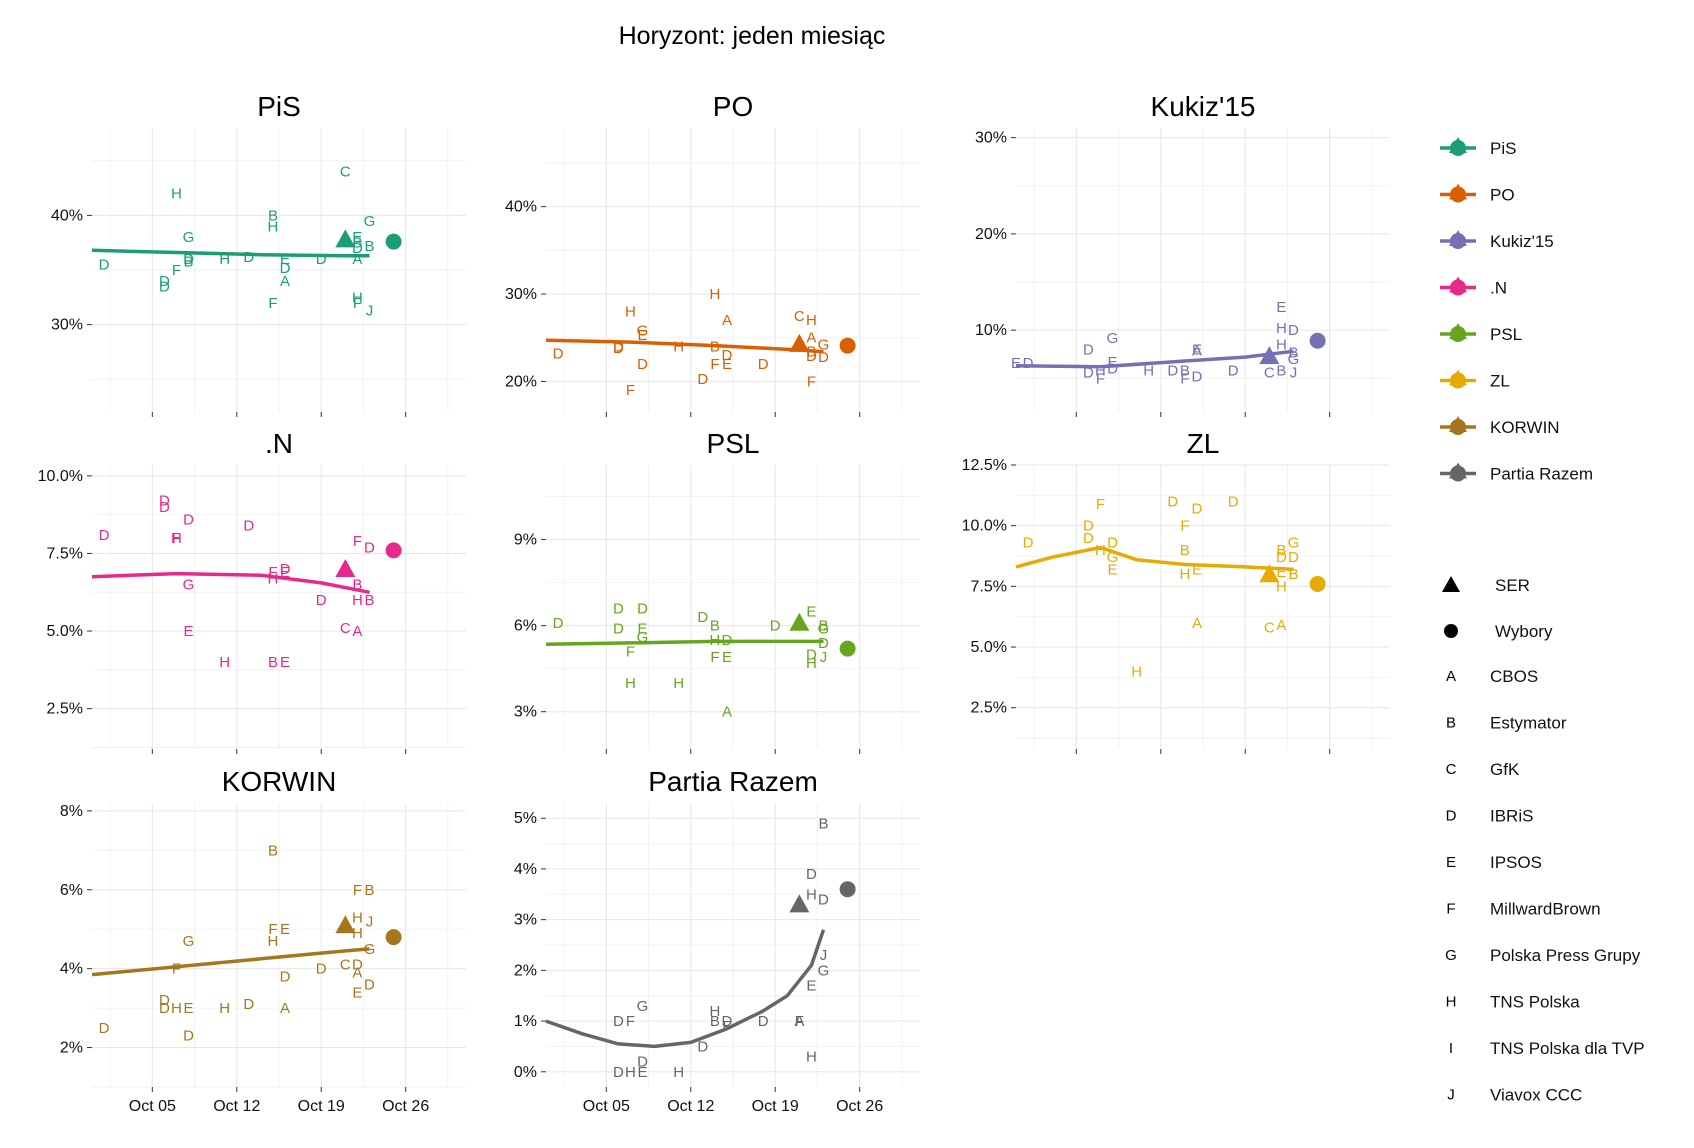  Describe the element at coordinates (1528, 723) in the screenshot. I see `legend-label: Estymator` at that location.